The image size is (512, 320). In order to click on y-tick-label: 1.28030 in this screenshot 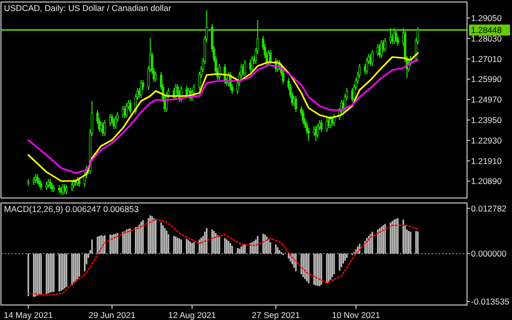, I will do `click(486, 38)`.